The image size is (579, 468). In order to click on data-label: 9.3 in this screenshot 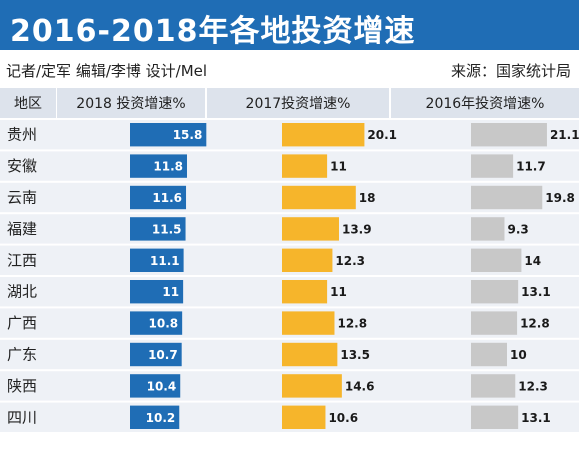, I will do `click(517, 229)`.